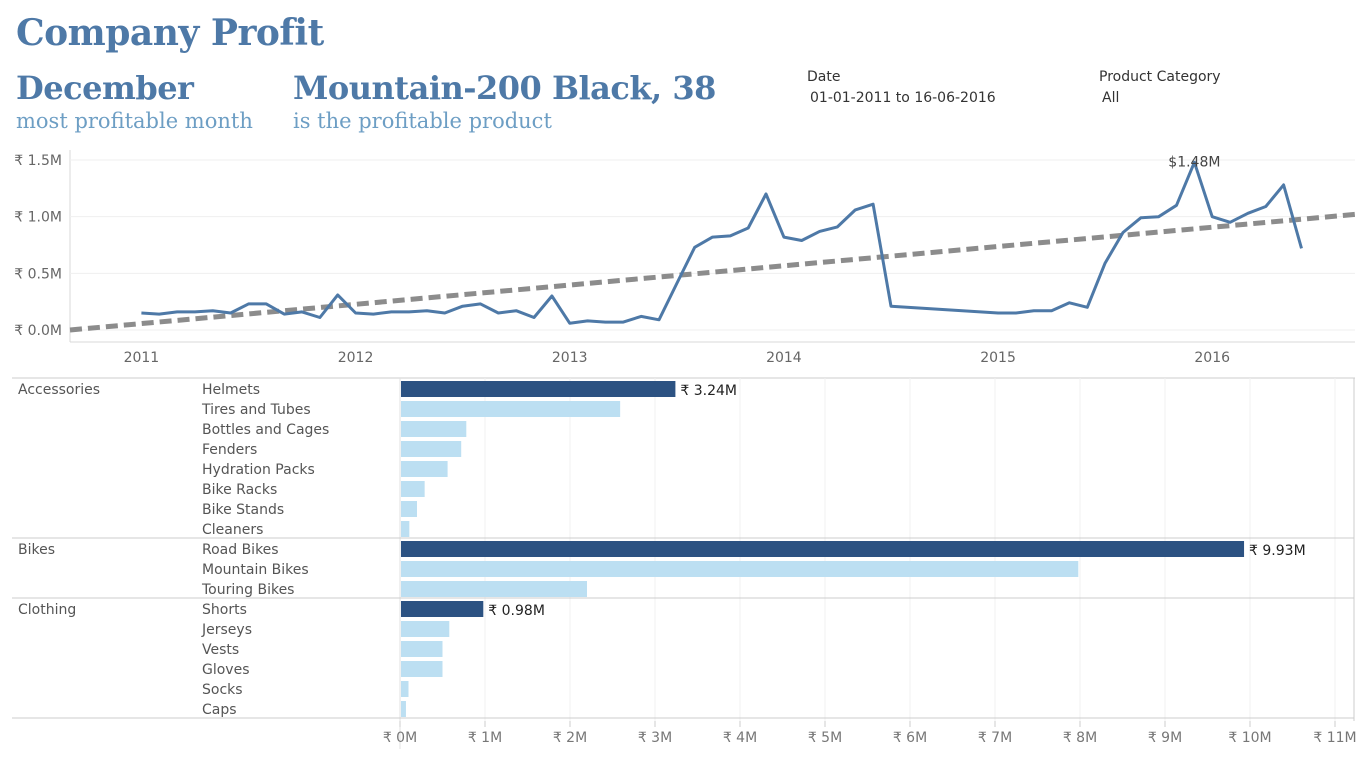 The height and width of the screenshot is (768, 1366). I want to click on x-tick-label: 2011, so click(142, 358).